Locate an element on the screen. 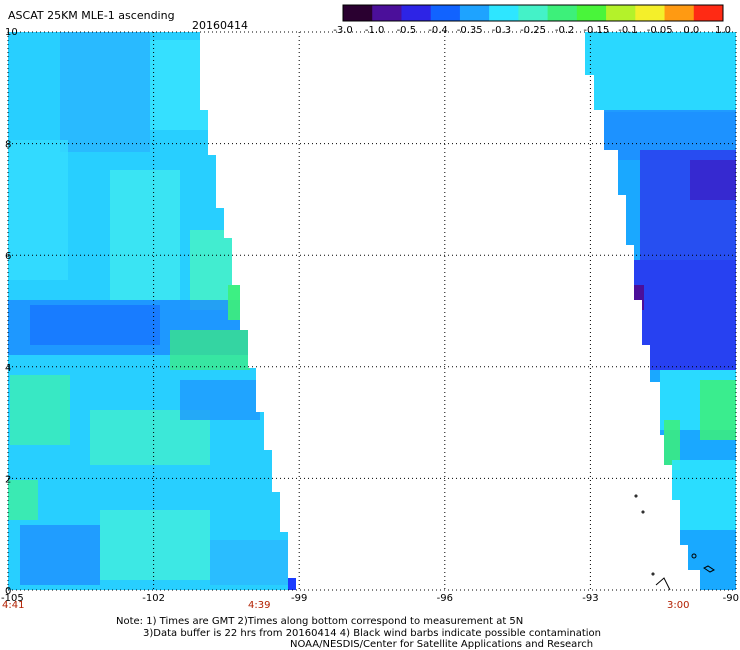  y-axis: 0 2 4 6 8 10 is located at coordinates (11, 312).